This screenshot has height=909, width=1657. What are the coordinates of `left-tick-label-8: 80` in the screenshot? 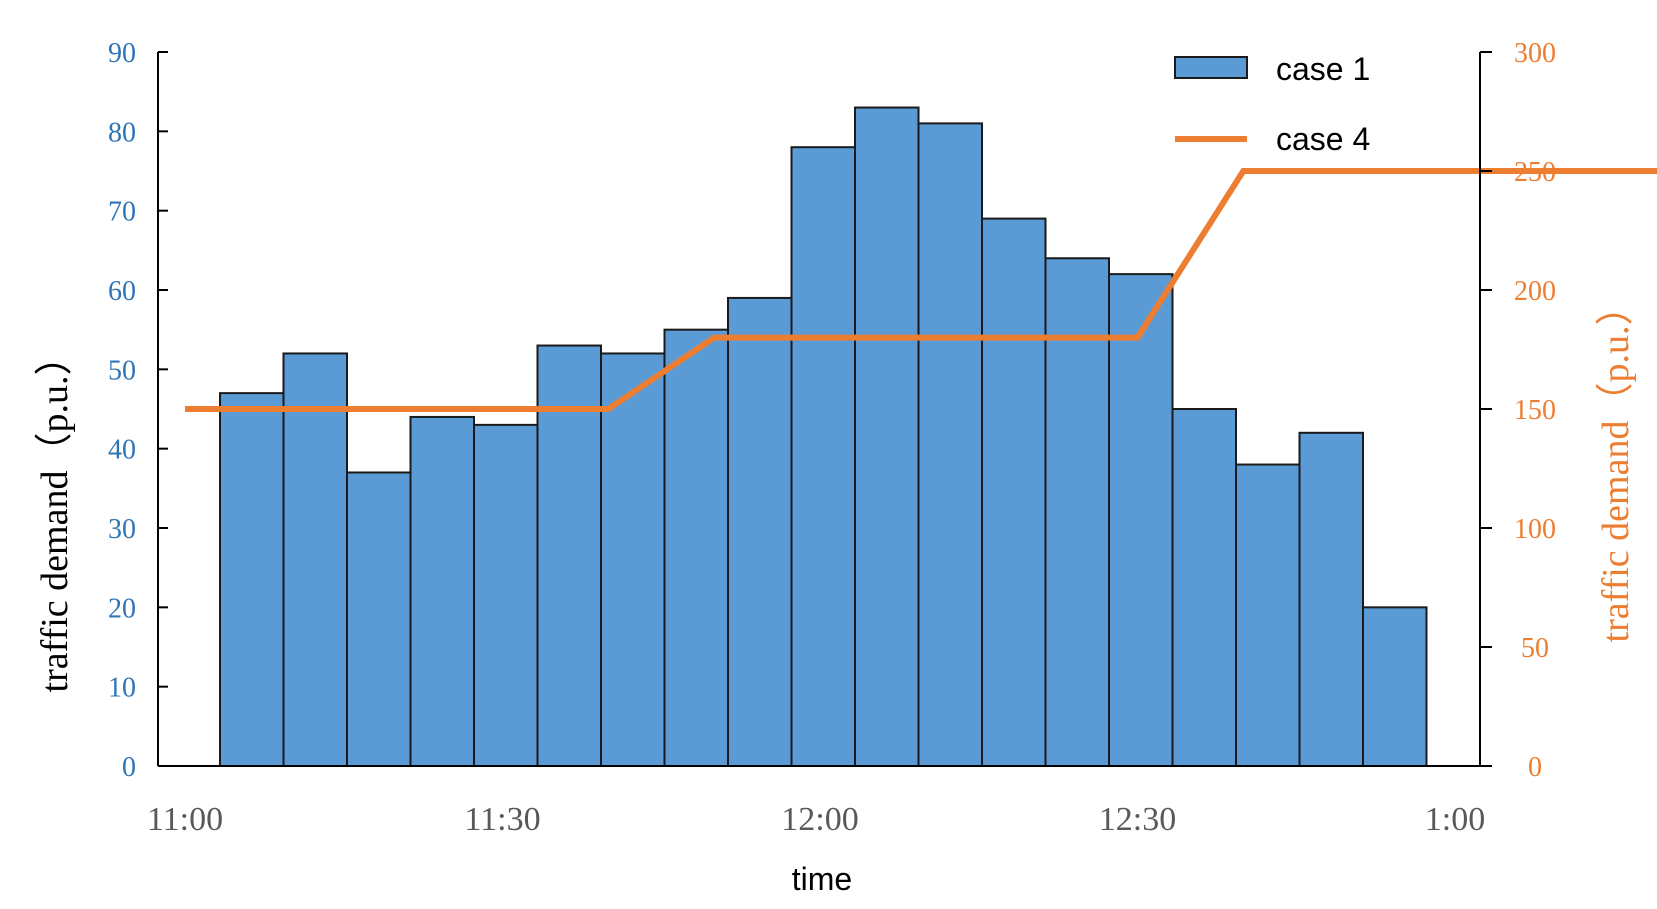 It's located at (122, 132).